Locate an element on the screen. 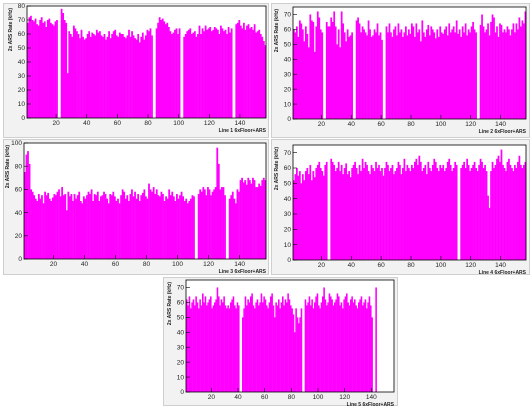 Image resolution: width=532 pixels, height=409 pixels. y-tick-label: 100 is located at coordinates (16, 143).